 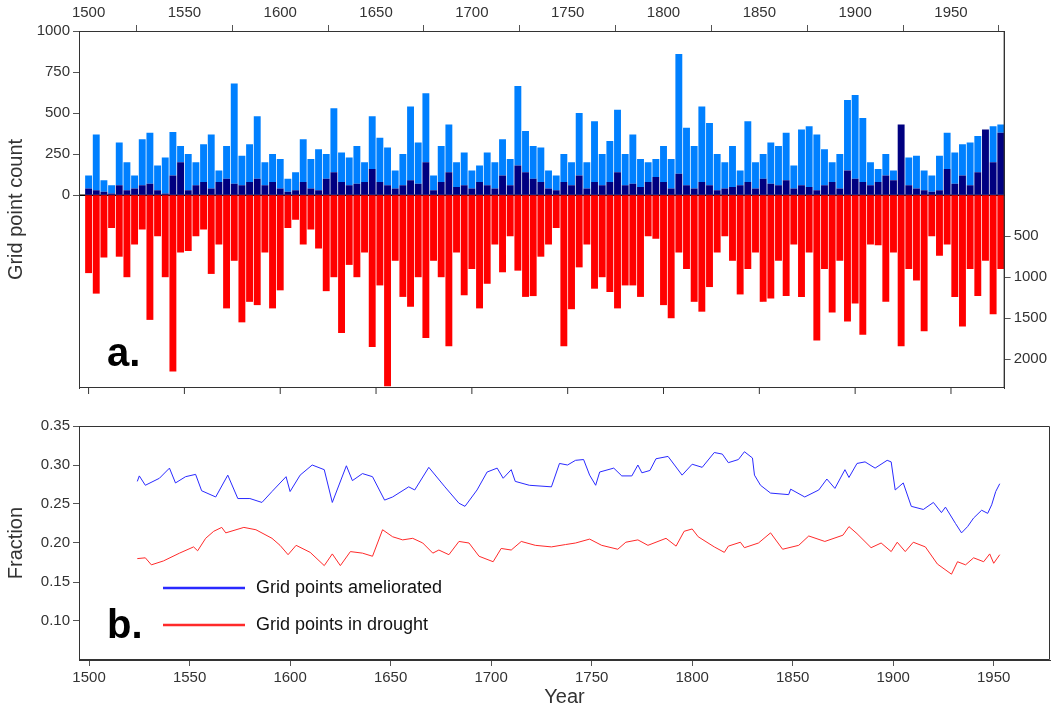 What do you see at coordinates (55, 620) in the screenshot?
I see `y-tick-label: 0.10` at bounding box center [55, 620].